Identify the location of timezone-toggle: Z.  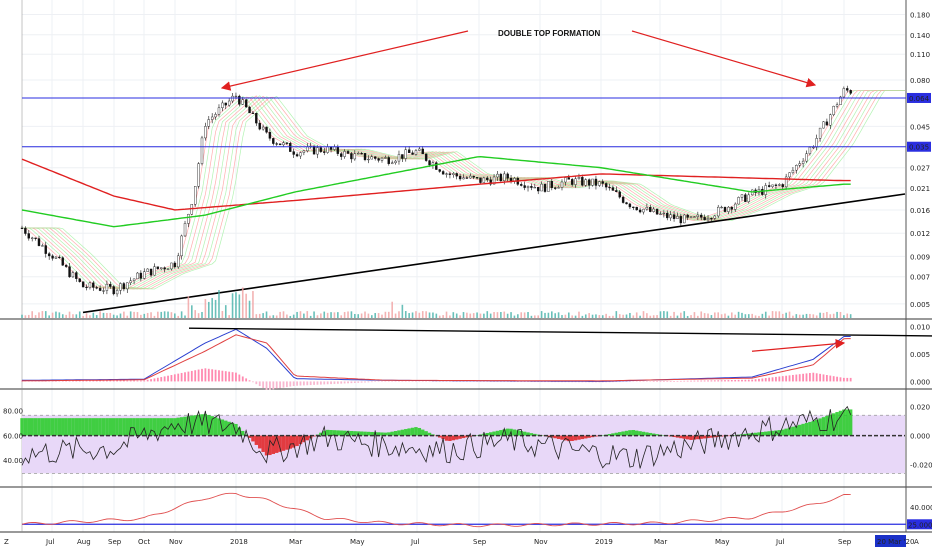
(6, 542).